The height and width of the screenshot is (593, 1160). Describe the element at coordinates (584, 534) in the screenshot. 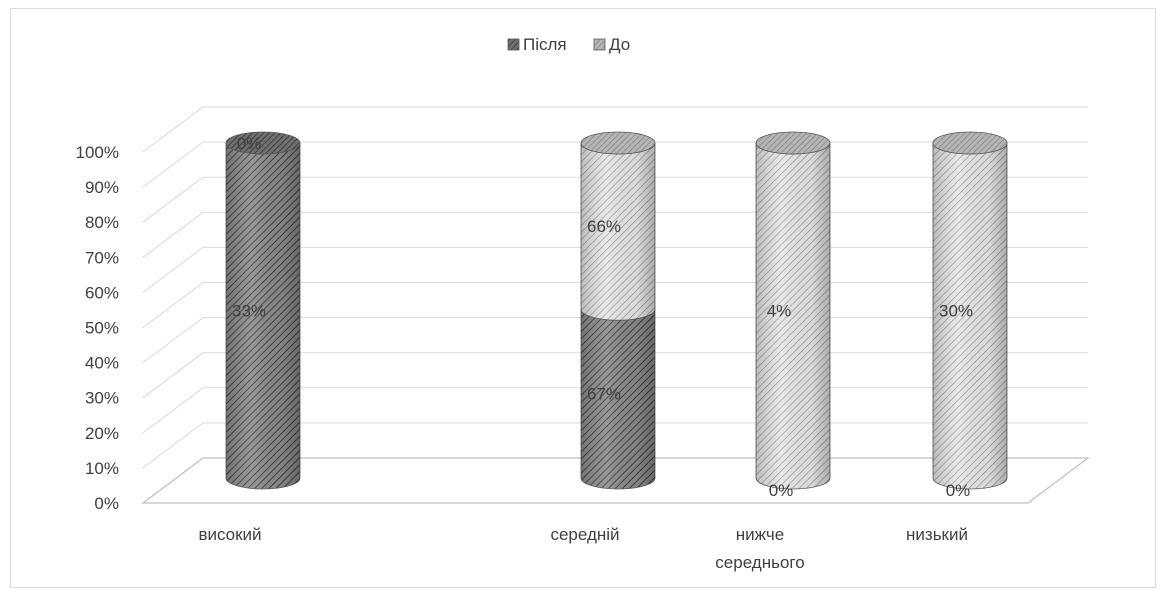

I see `x-category-label: середній` at that location.